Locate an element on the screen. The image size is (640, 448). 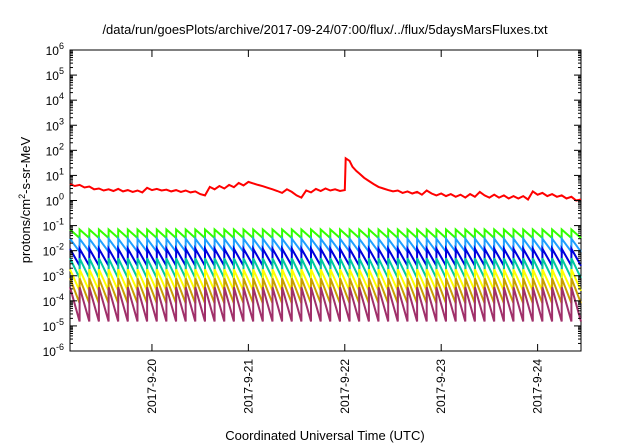
x-axis-label: Coordinated Universal Time (UTC) is located at coordinates (324, 435).